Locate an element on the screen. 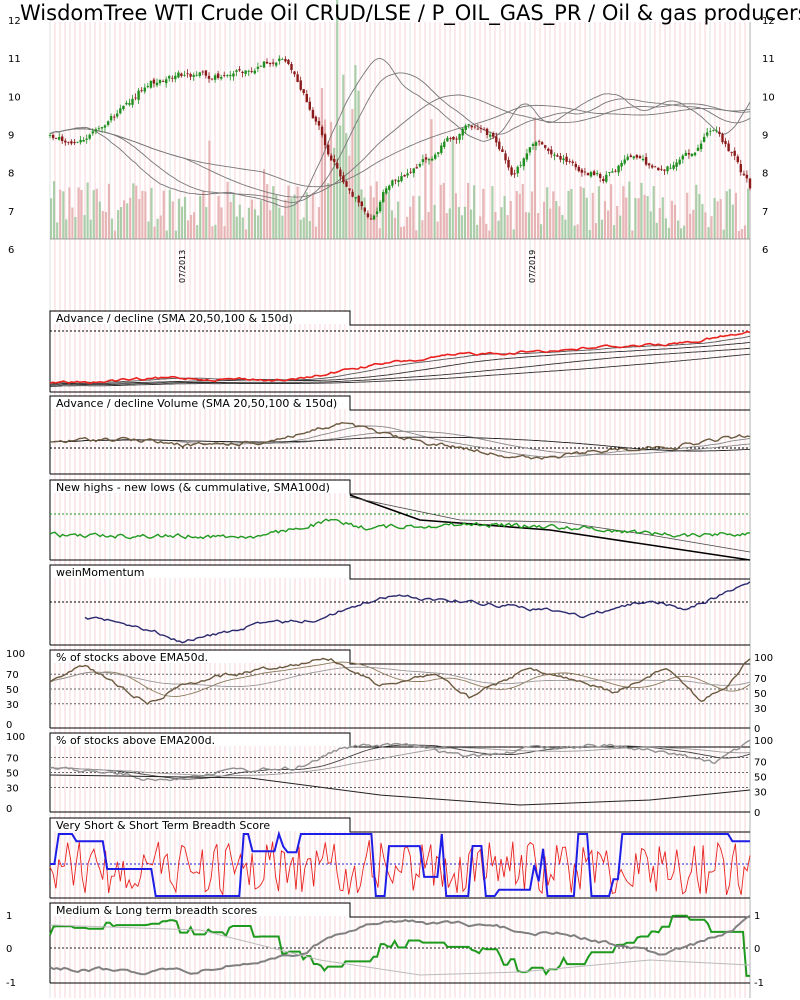 The width and height of the screenshot is (800, 1000). ema200-panel-y-tick-right: 50 is located at coordinates (760, 778).